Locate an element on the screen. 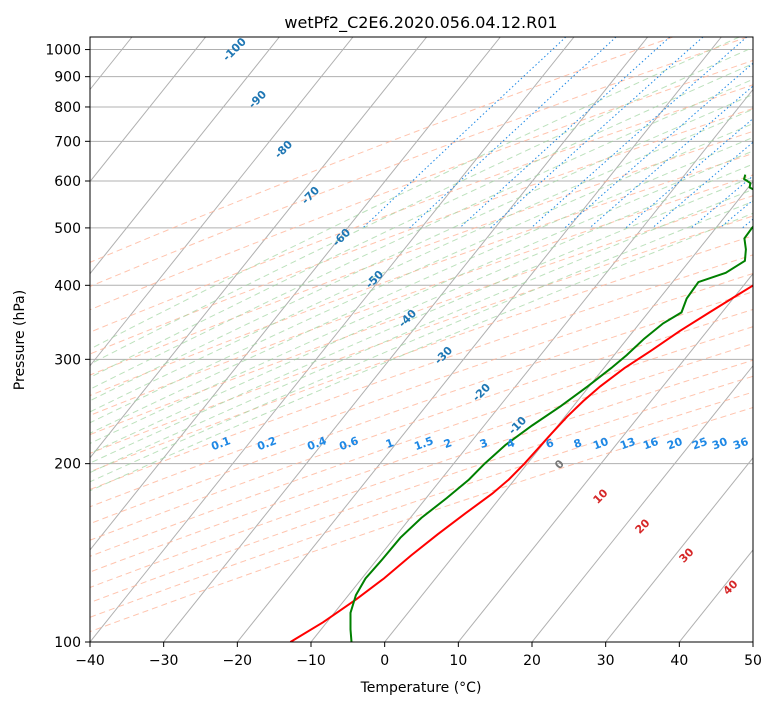 The height and width of the screenshot is (708, 775). mixing-ratio-label: 25 is located at coordinates (699, 443).